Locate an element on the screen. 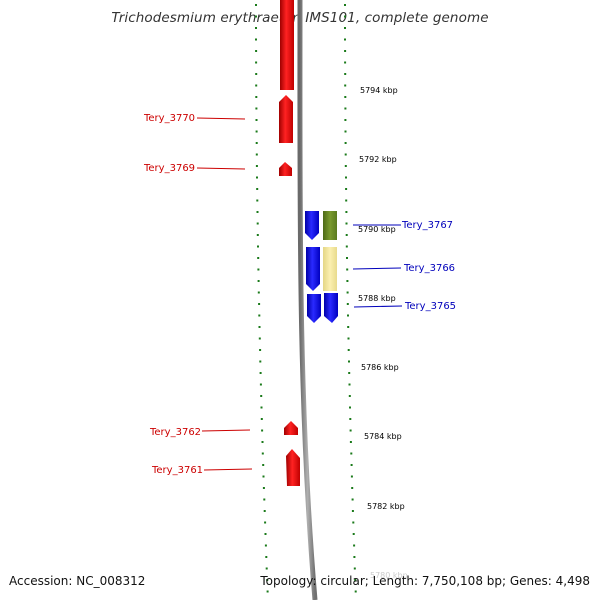 Image resolution: width=600 pixels, height=600 pixels. gene-tery-3767-arrow is located at coordinates (312, 225).